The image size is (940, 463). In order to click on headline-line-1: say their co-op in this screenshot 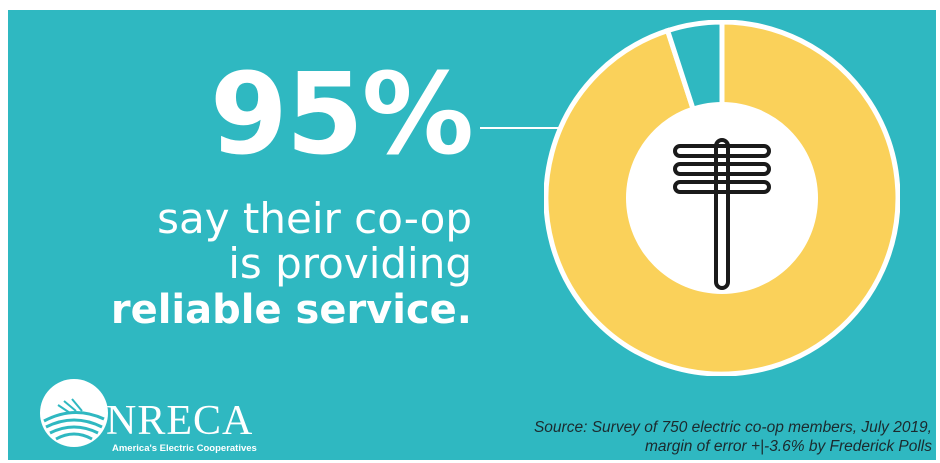, I will do `click(314, 218)`.